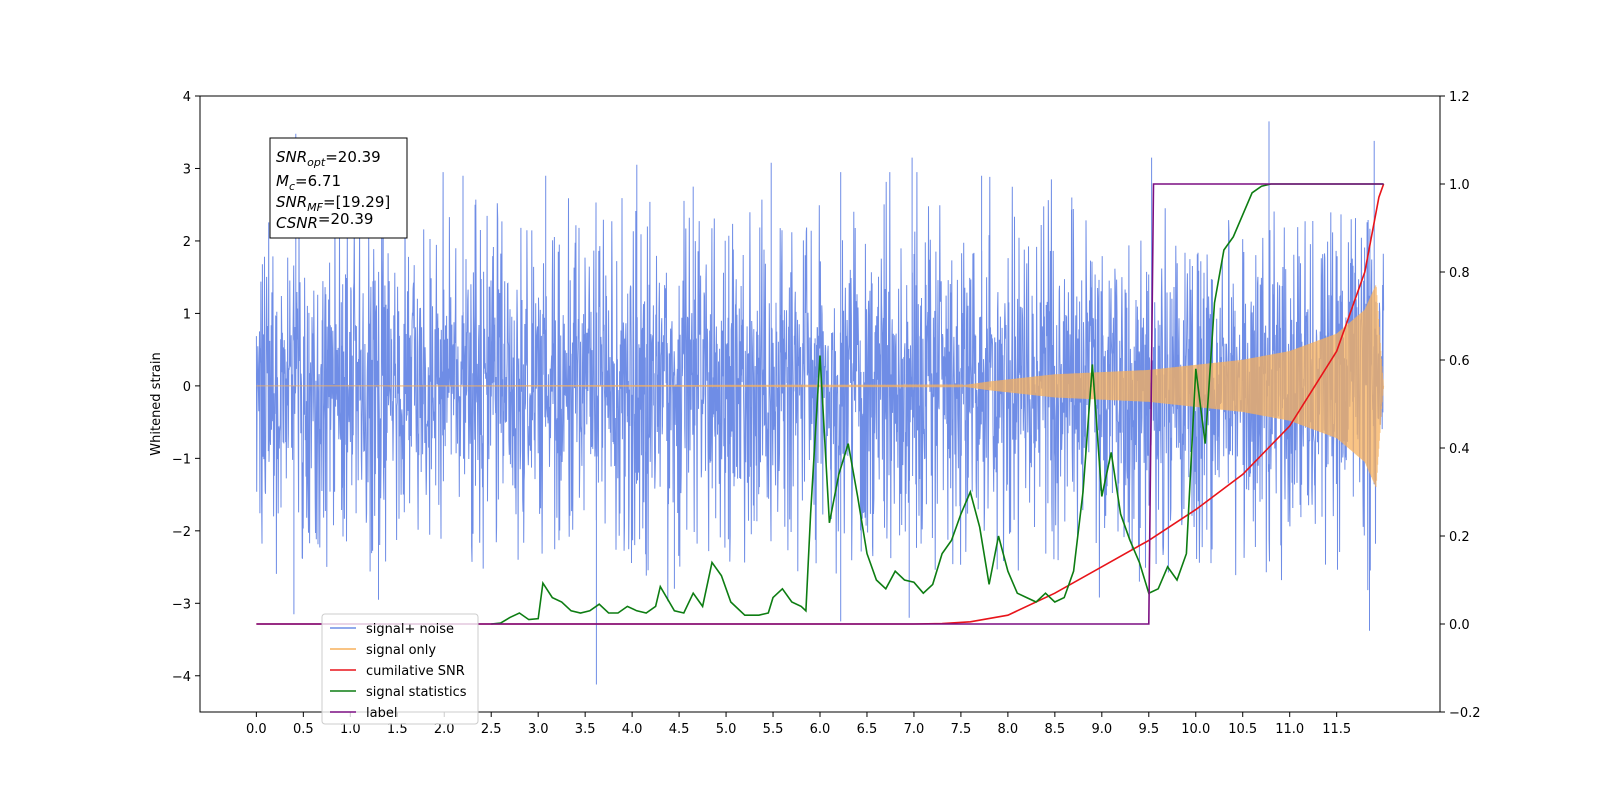  I want to click on legend-frame, so click(400, 669).